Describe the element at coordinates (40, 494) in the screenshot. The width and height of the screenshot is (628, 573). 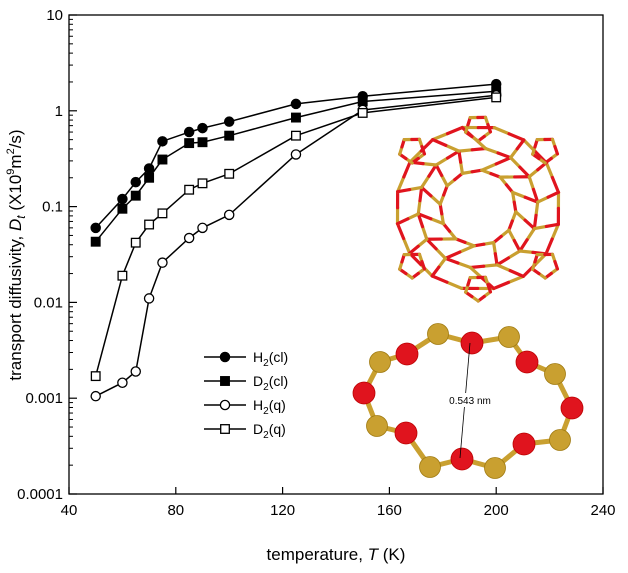
I see `y-tick-label: 0.0001` at that location.